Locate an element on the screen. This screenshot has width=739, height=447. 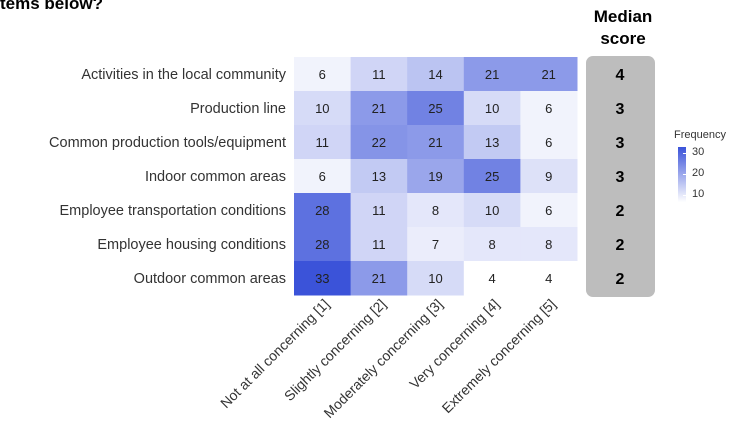
legend-tick-label: 20 is located at coordinates (698, 172).